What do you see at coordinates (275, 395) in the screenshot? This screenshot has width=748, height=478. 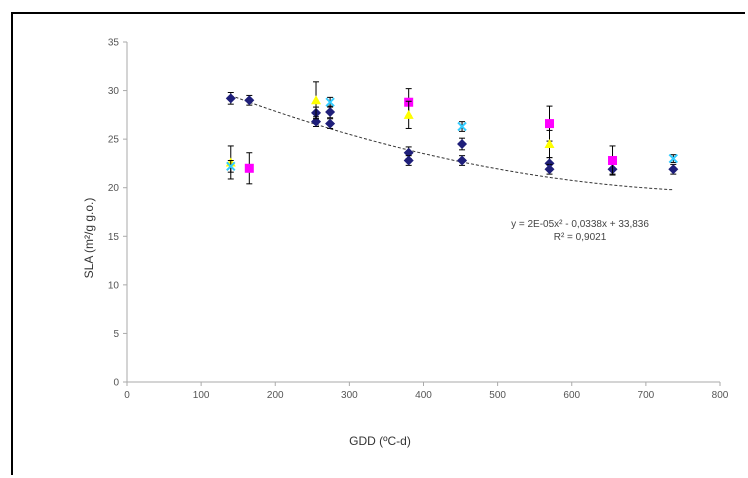 I see `x-tick-label: 200` at bounding box center [275, 395].